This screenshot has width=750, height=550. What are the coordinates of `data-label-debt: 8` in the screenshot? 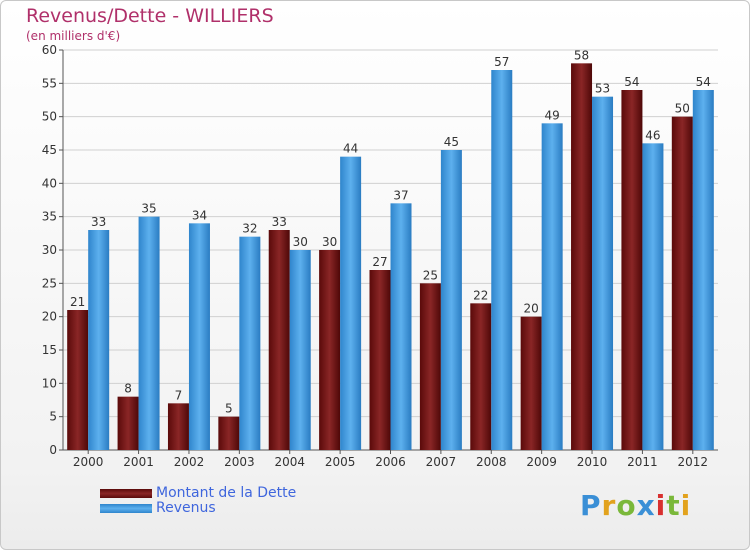 It's located at (128, 389).